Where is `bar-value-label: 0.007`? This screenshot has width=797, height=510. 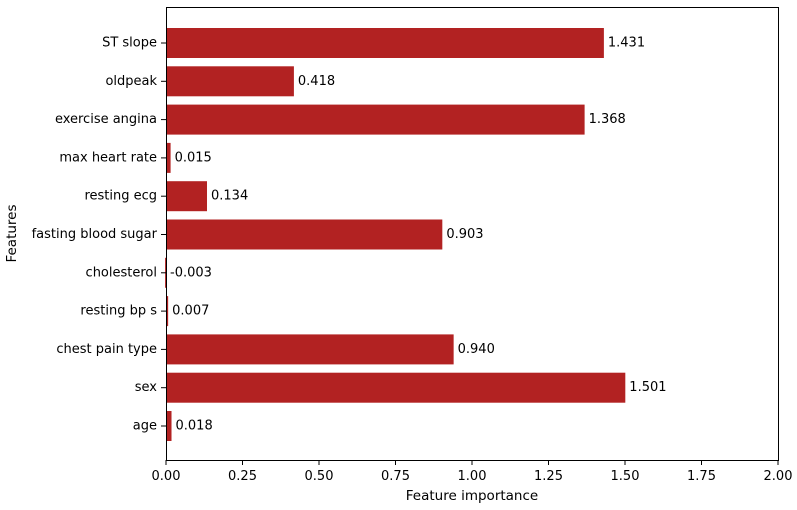
bar-value-label: 0.007 is located at coordinates (190, 311).